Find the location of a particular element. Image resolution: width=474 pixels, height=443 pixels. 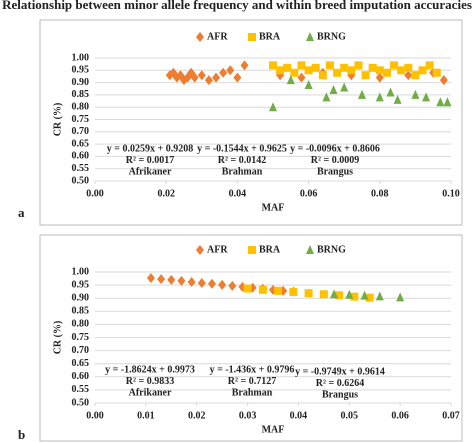

x-tick-label: 0.08 is located at coordinates (380, 193).